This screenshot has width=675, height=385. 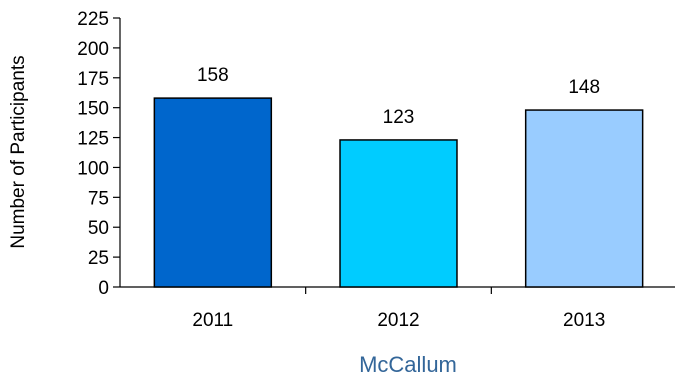 I want to click on y-tick-label: 50, so click(x=98, y=228).